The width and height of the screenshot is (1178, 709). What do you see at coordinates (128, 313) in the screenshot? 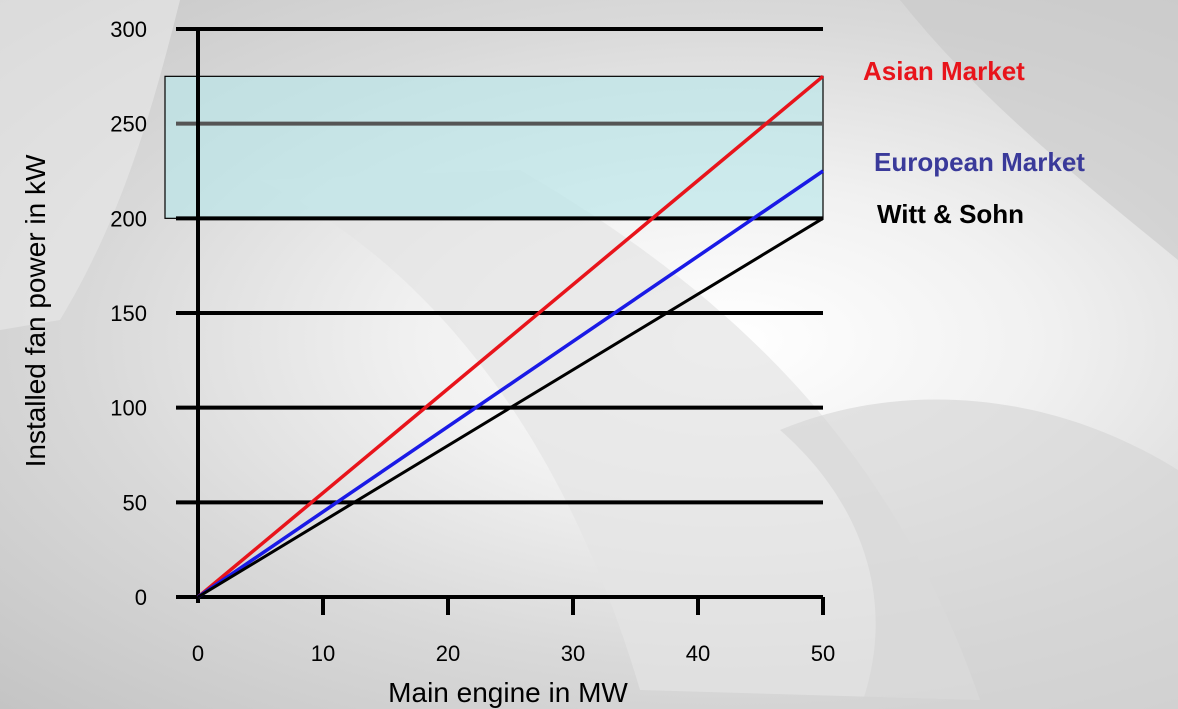
I see `y-tick-label-150: 150` at bounding box center [128, 313].